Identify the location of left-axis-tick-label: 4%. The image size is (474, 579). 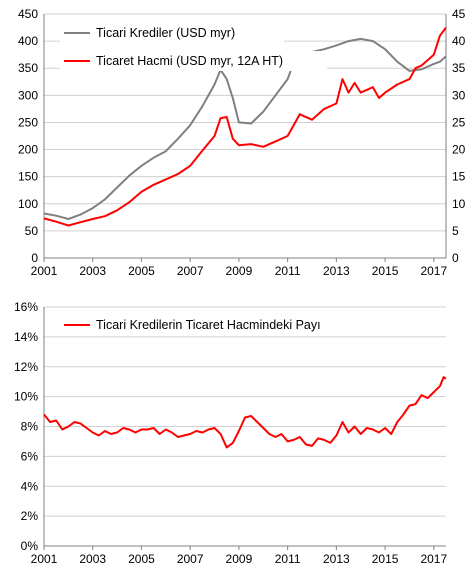
(30, 486).